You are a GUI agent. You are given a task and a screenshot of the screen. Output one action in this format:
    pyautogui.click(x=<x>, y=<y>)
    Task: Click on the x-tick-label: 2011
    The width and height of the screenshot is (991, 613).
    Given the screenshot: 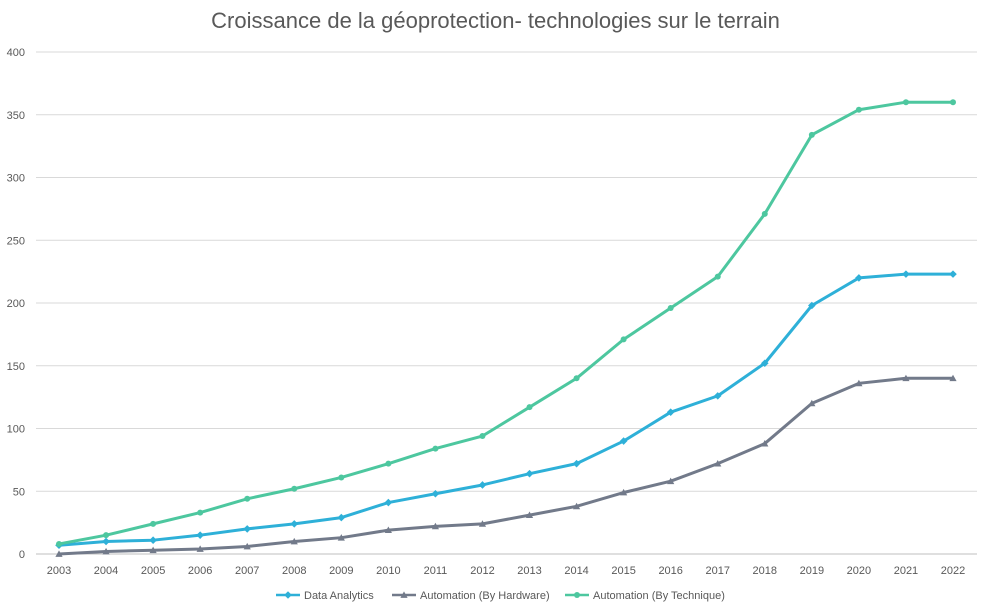 What is the action you would take?
    pyautogui.click(x=436, y=571)
    